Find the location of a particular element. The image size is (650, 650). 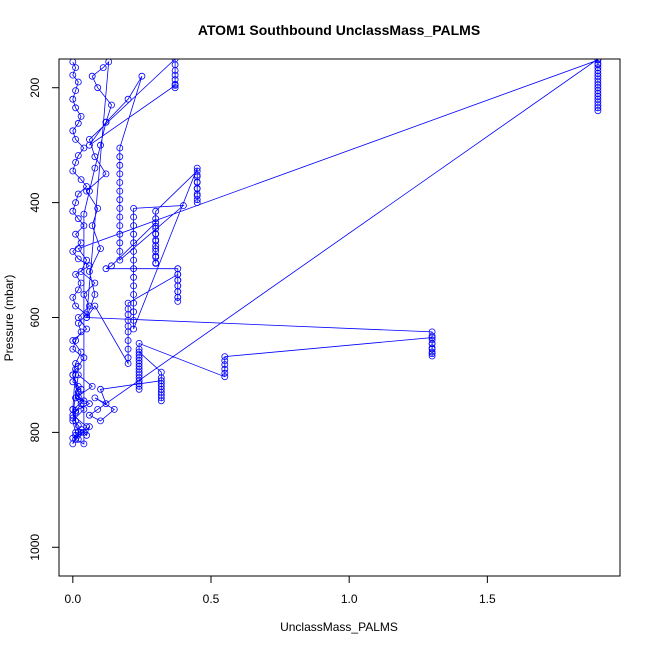

y-tick-label: 200 is located at coordinates (35, 87).